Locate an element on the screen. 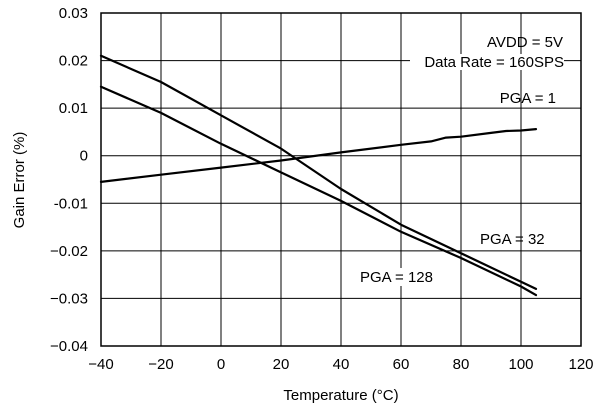  y-tick-label: 0.02 is located at coordinates (73, 61).